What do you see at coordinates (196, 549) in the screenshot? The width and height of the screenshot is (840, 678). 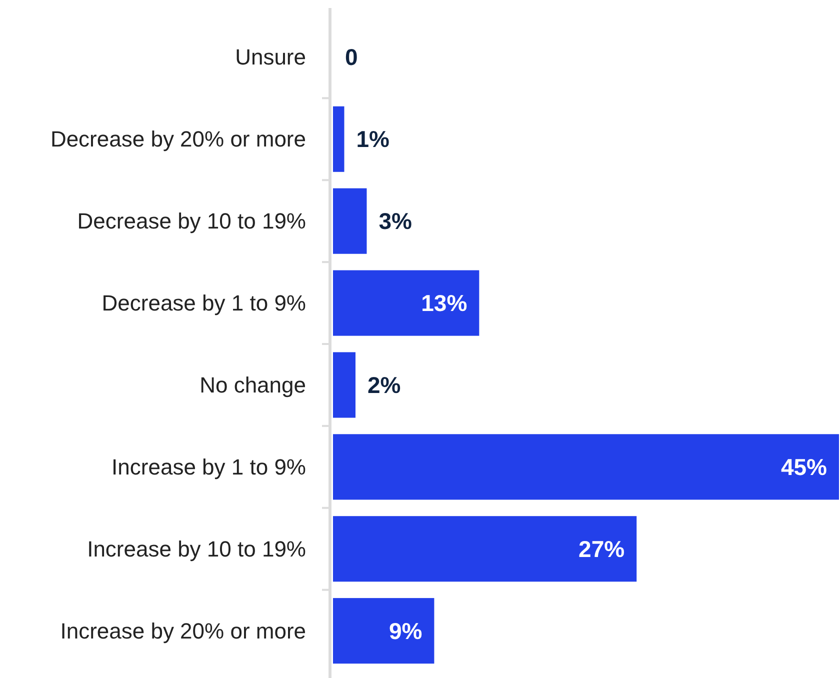 I see `y-tick-label: Increase by 10 to 19%` at bounding box center [196, 549].